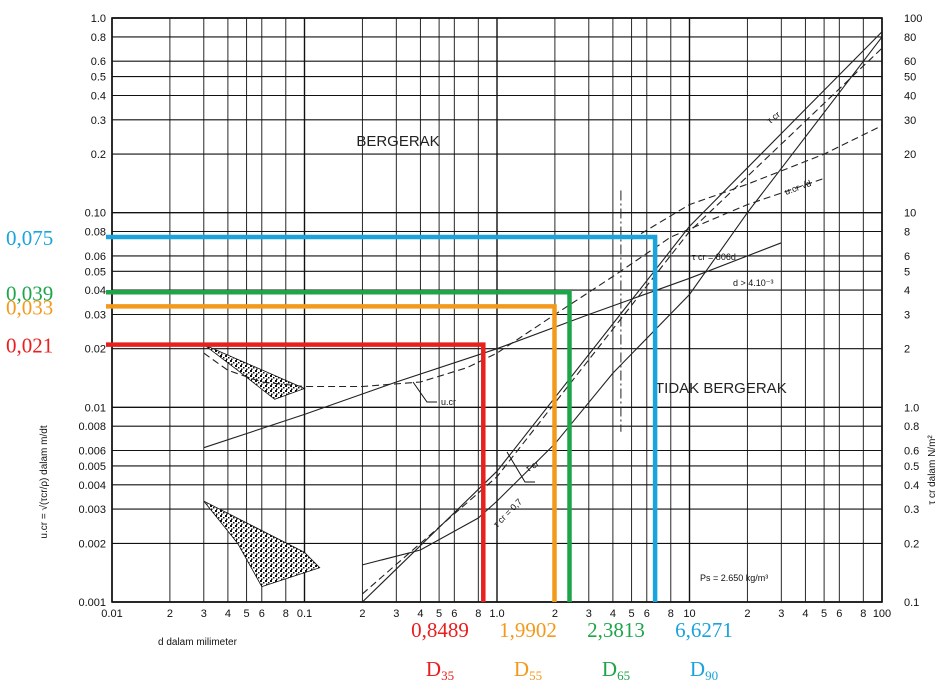 The width and height of the screenshot is (946, 687). Describe the element at coordinates (910, 97) in the screenshot. I see `y-tick-label-right: 40` at that location.